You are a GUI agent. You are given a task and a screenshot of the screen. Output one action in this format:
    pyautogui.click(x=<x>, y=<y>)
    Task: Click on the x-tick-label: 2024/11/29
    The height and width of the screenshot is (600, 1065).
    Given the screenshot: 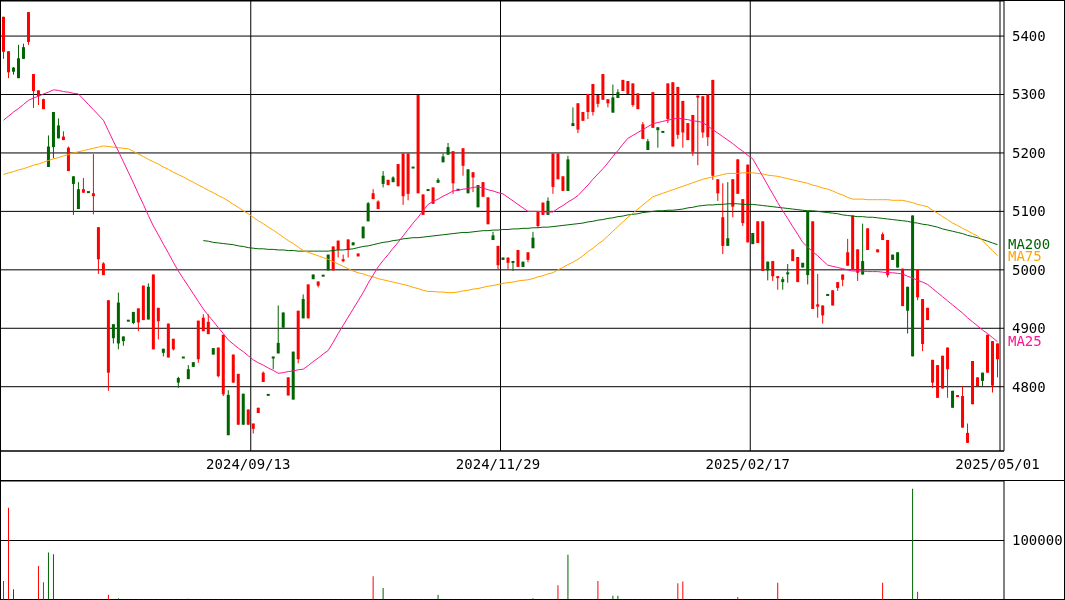 What is the action you would take?
    pyautogui.click(x=498, y=463)
    